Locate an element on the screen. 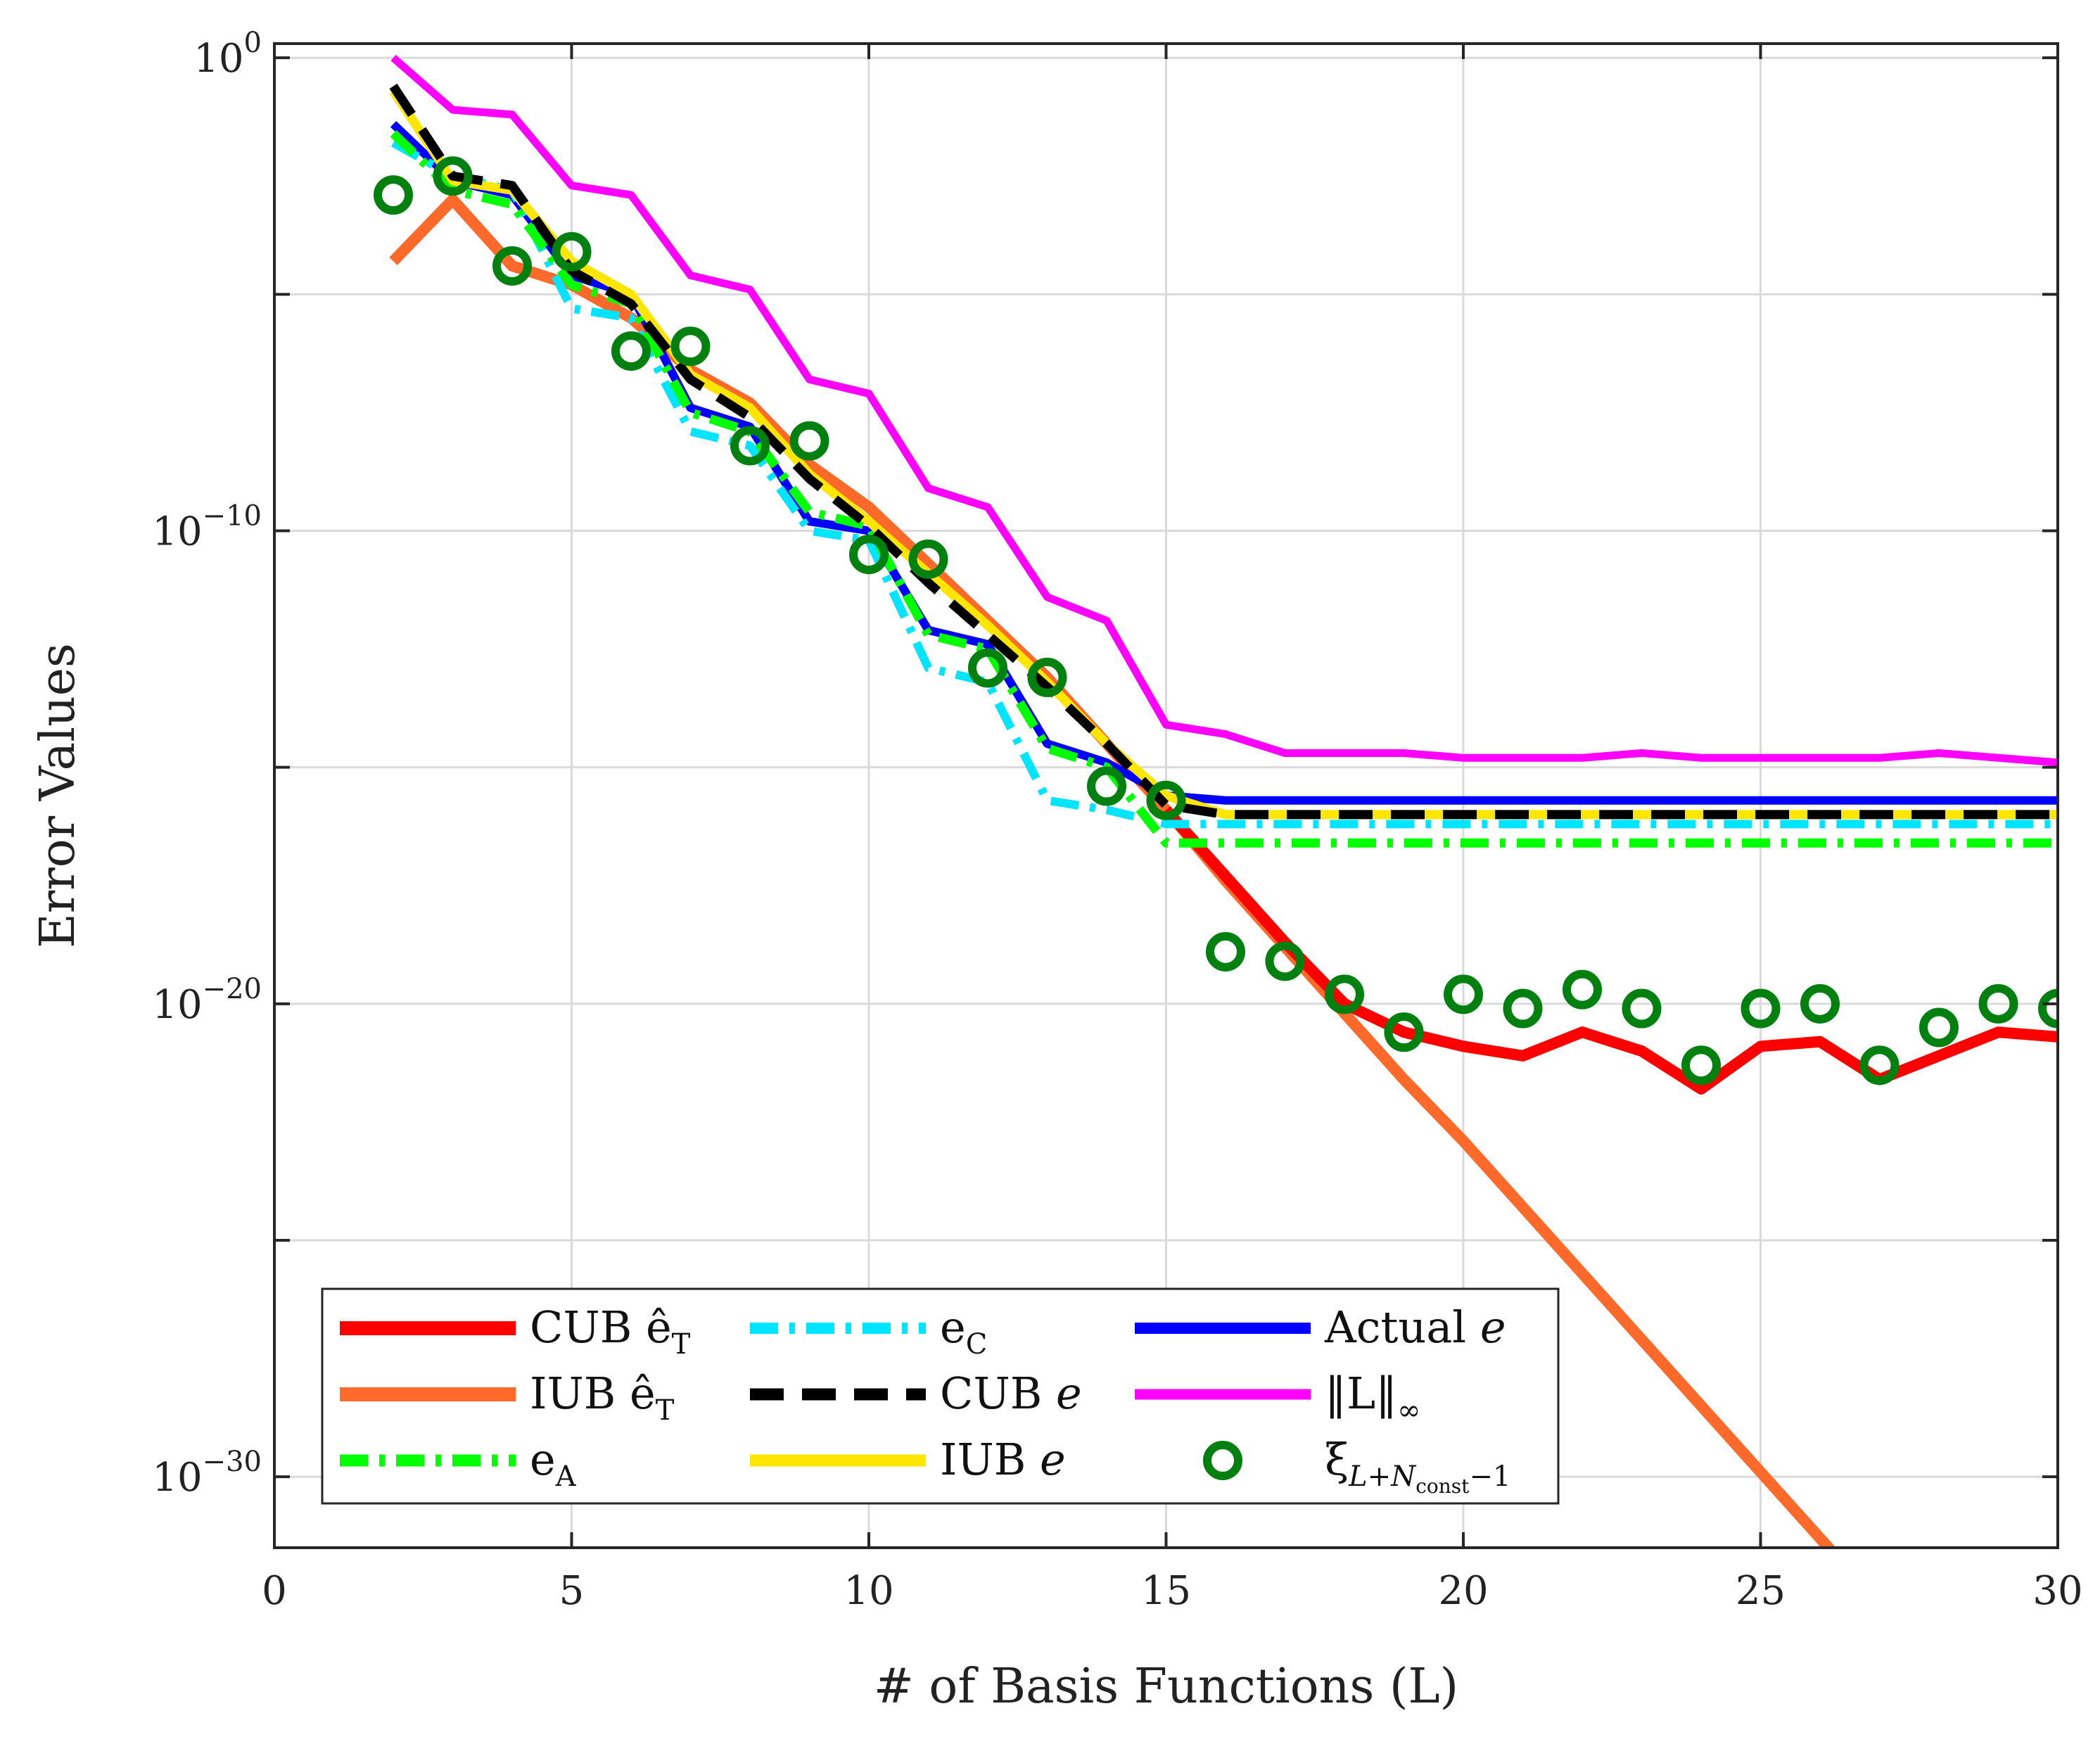 The image size is (2100, 1744). x-tick-label: 10 is located at coordinates (869, 1591).